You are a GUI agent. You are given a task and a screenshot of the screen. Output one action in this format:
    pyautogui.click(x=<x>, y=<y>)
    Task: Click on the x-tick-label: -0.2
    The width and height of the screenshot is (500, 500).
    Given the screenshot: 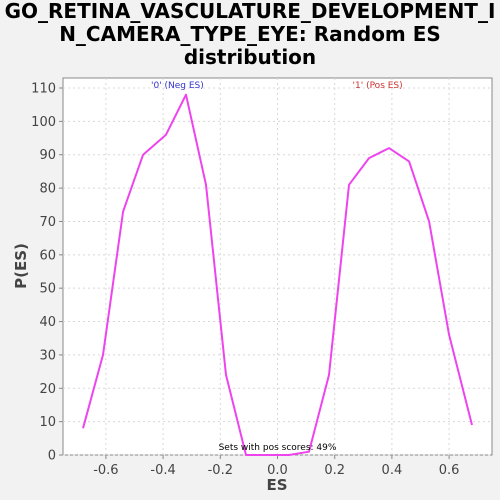 What is the action you would take?
    pyautogui.click(x=220, y=470)
    